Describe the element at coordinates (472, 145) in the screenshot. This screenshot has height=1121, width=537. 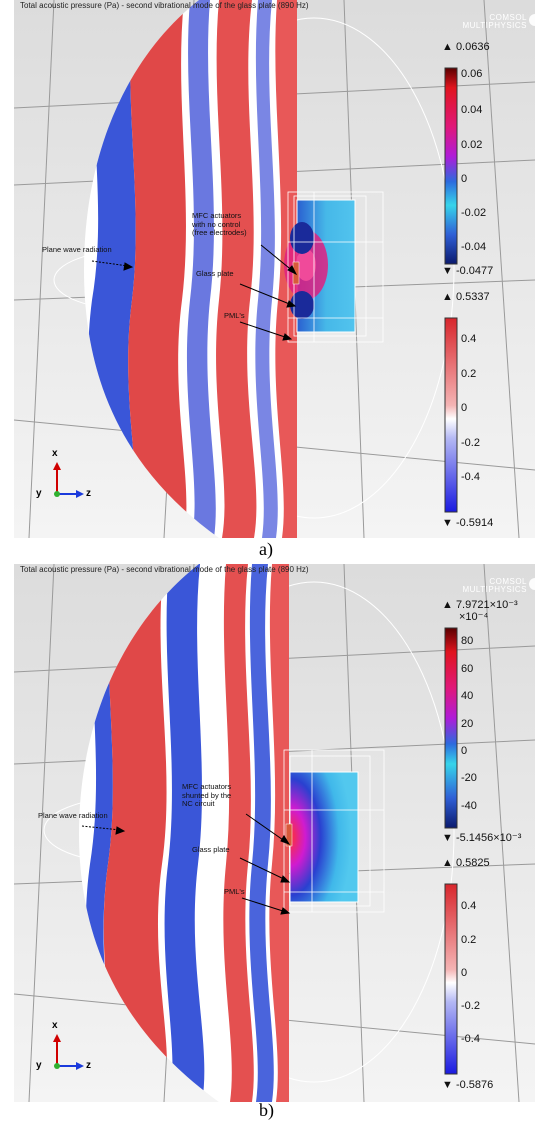
I see `top-colorbar-tick-a-2: 0.02` at that location.